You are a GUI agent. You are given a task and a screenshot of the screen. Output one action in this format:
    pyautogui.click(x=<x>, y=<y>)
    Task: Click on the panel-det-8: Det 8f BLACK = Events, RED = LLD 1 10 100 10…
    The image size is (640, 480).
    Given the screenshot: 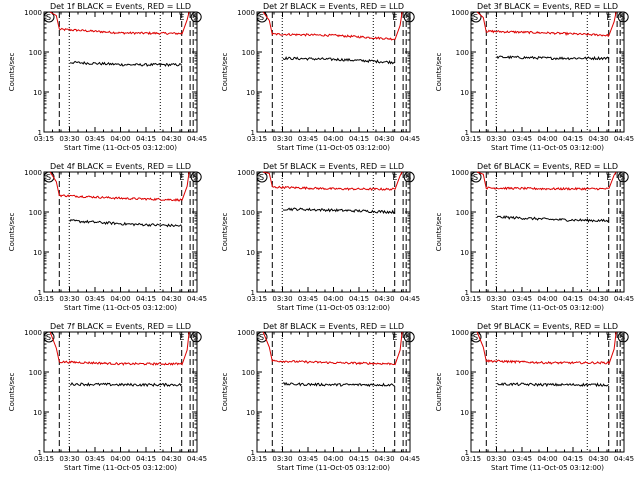 What is the action you would take?
    pyautogui.click(x=320, y=397)
    